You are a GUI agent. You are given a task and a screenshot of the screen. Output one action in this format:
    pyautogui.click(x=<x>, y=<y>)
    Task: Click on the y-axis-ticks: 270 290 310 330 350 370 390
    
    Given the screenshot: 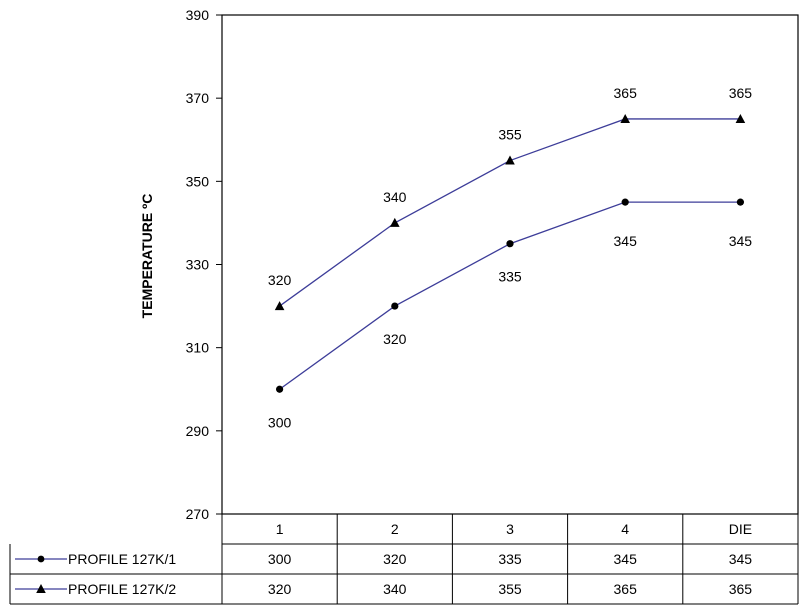 What is the action you would take?
    pyautogui.click(x=204, y=264)
    